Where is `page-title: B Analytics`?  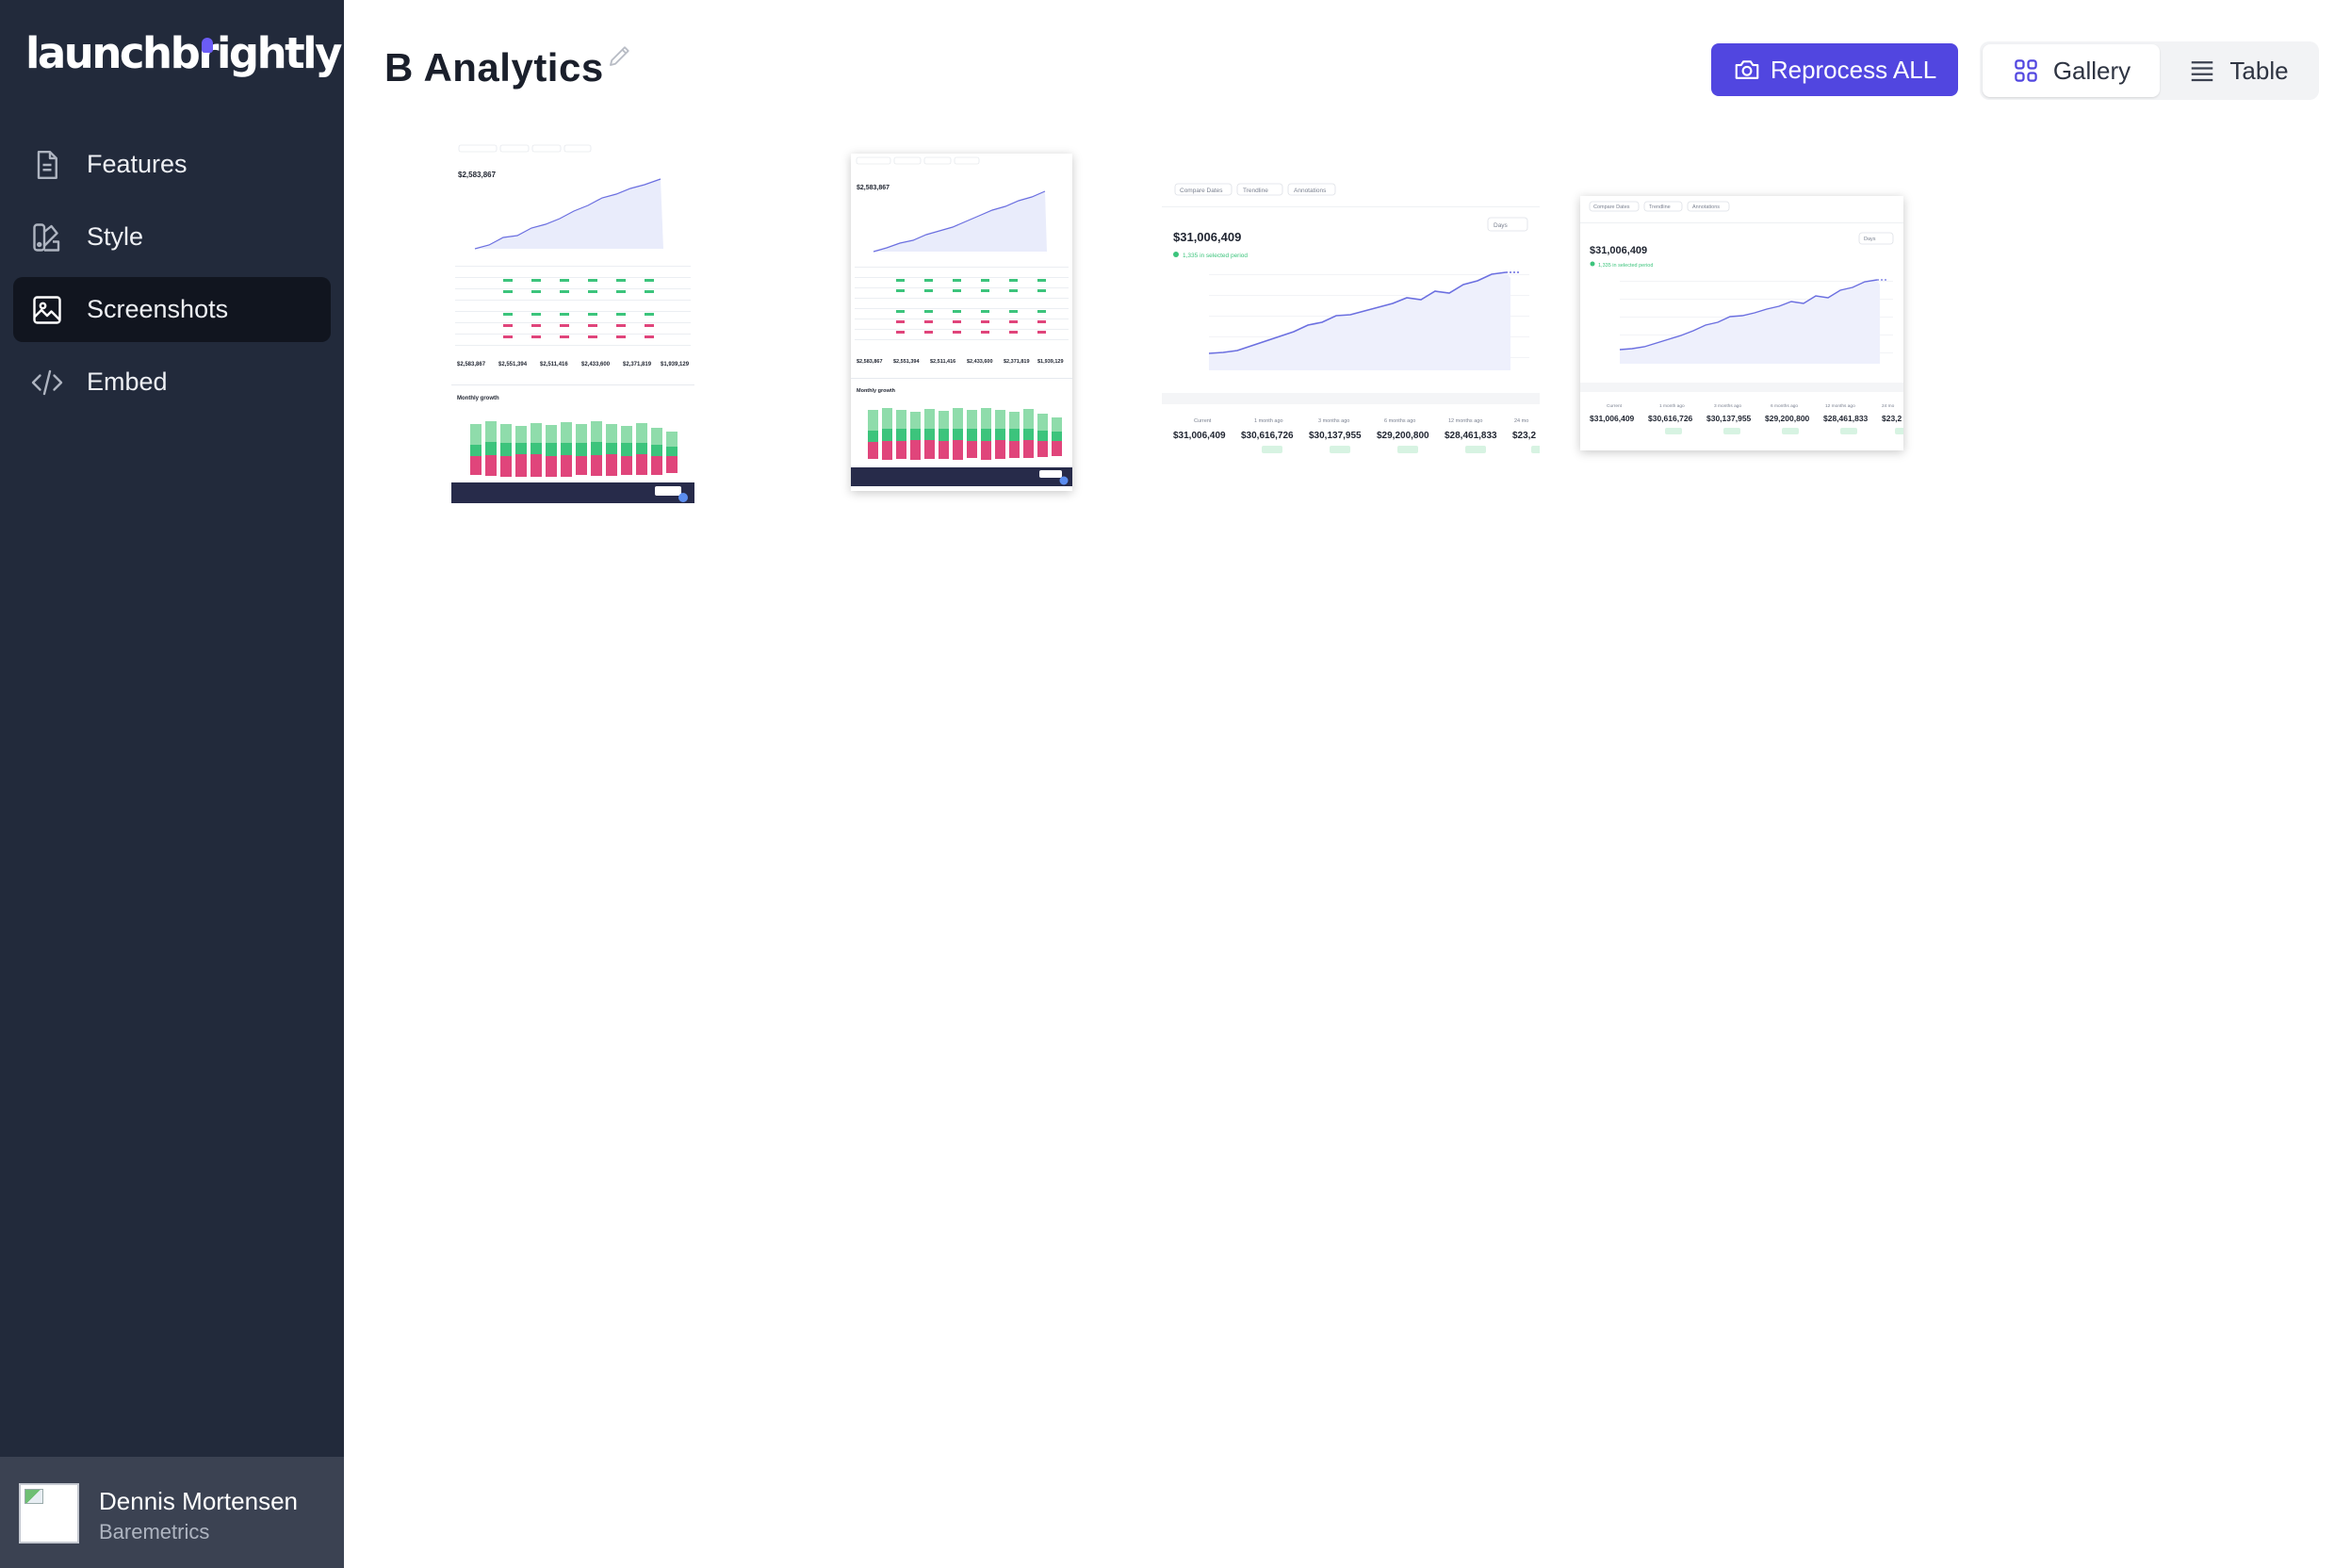 page-title: B Analytics is located at coordinates (494, 67).